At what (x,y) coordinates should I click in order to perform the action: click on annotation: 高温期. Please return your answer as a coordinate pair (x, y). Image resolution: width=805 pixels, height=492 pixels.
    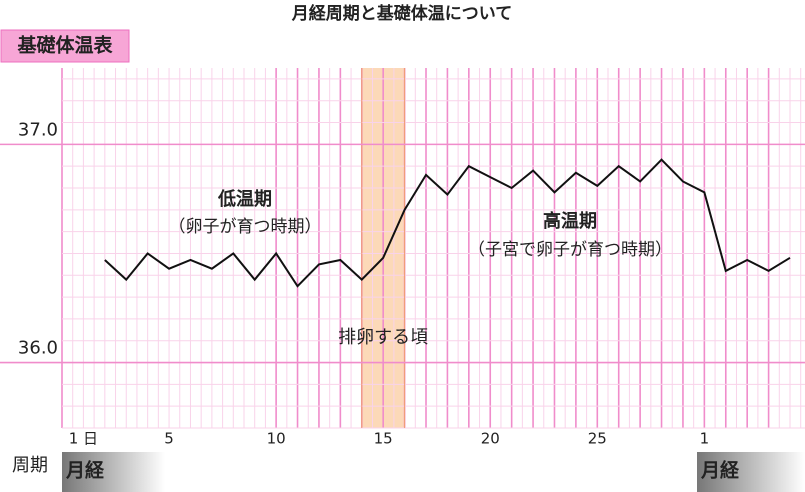
    Looking at the image, I should click on (570, 221).